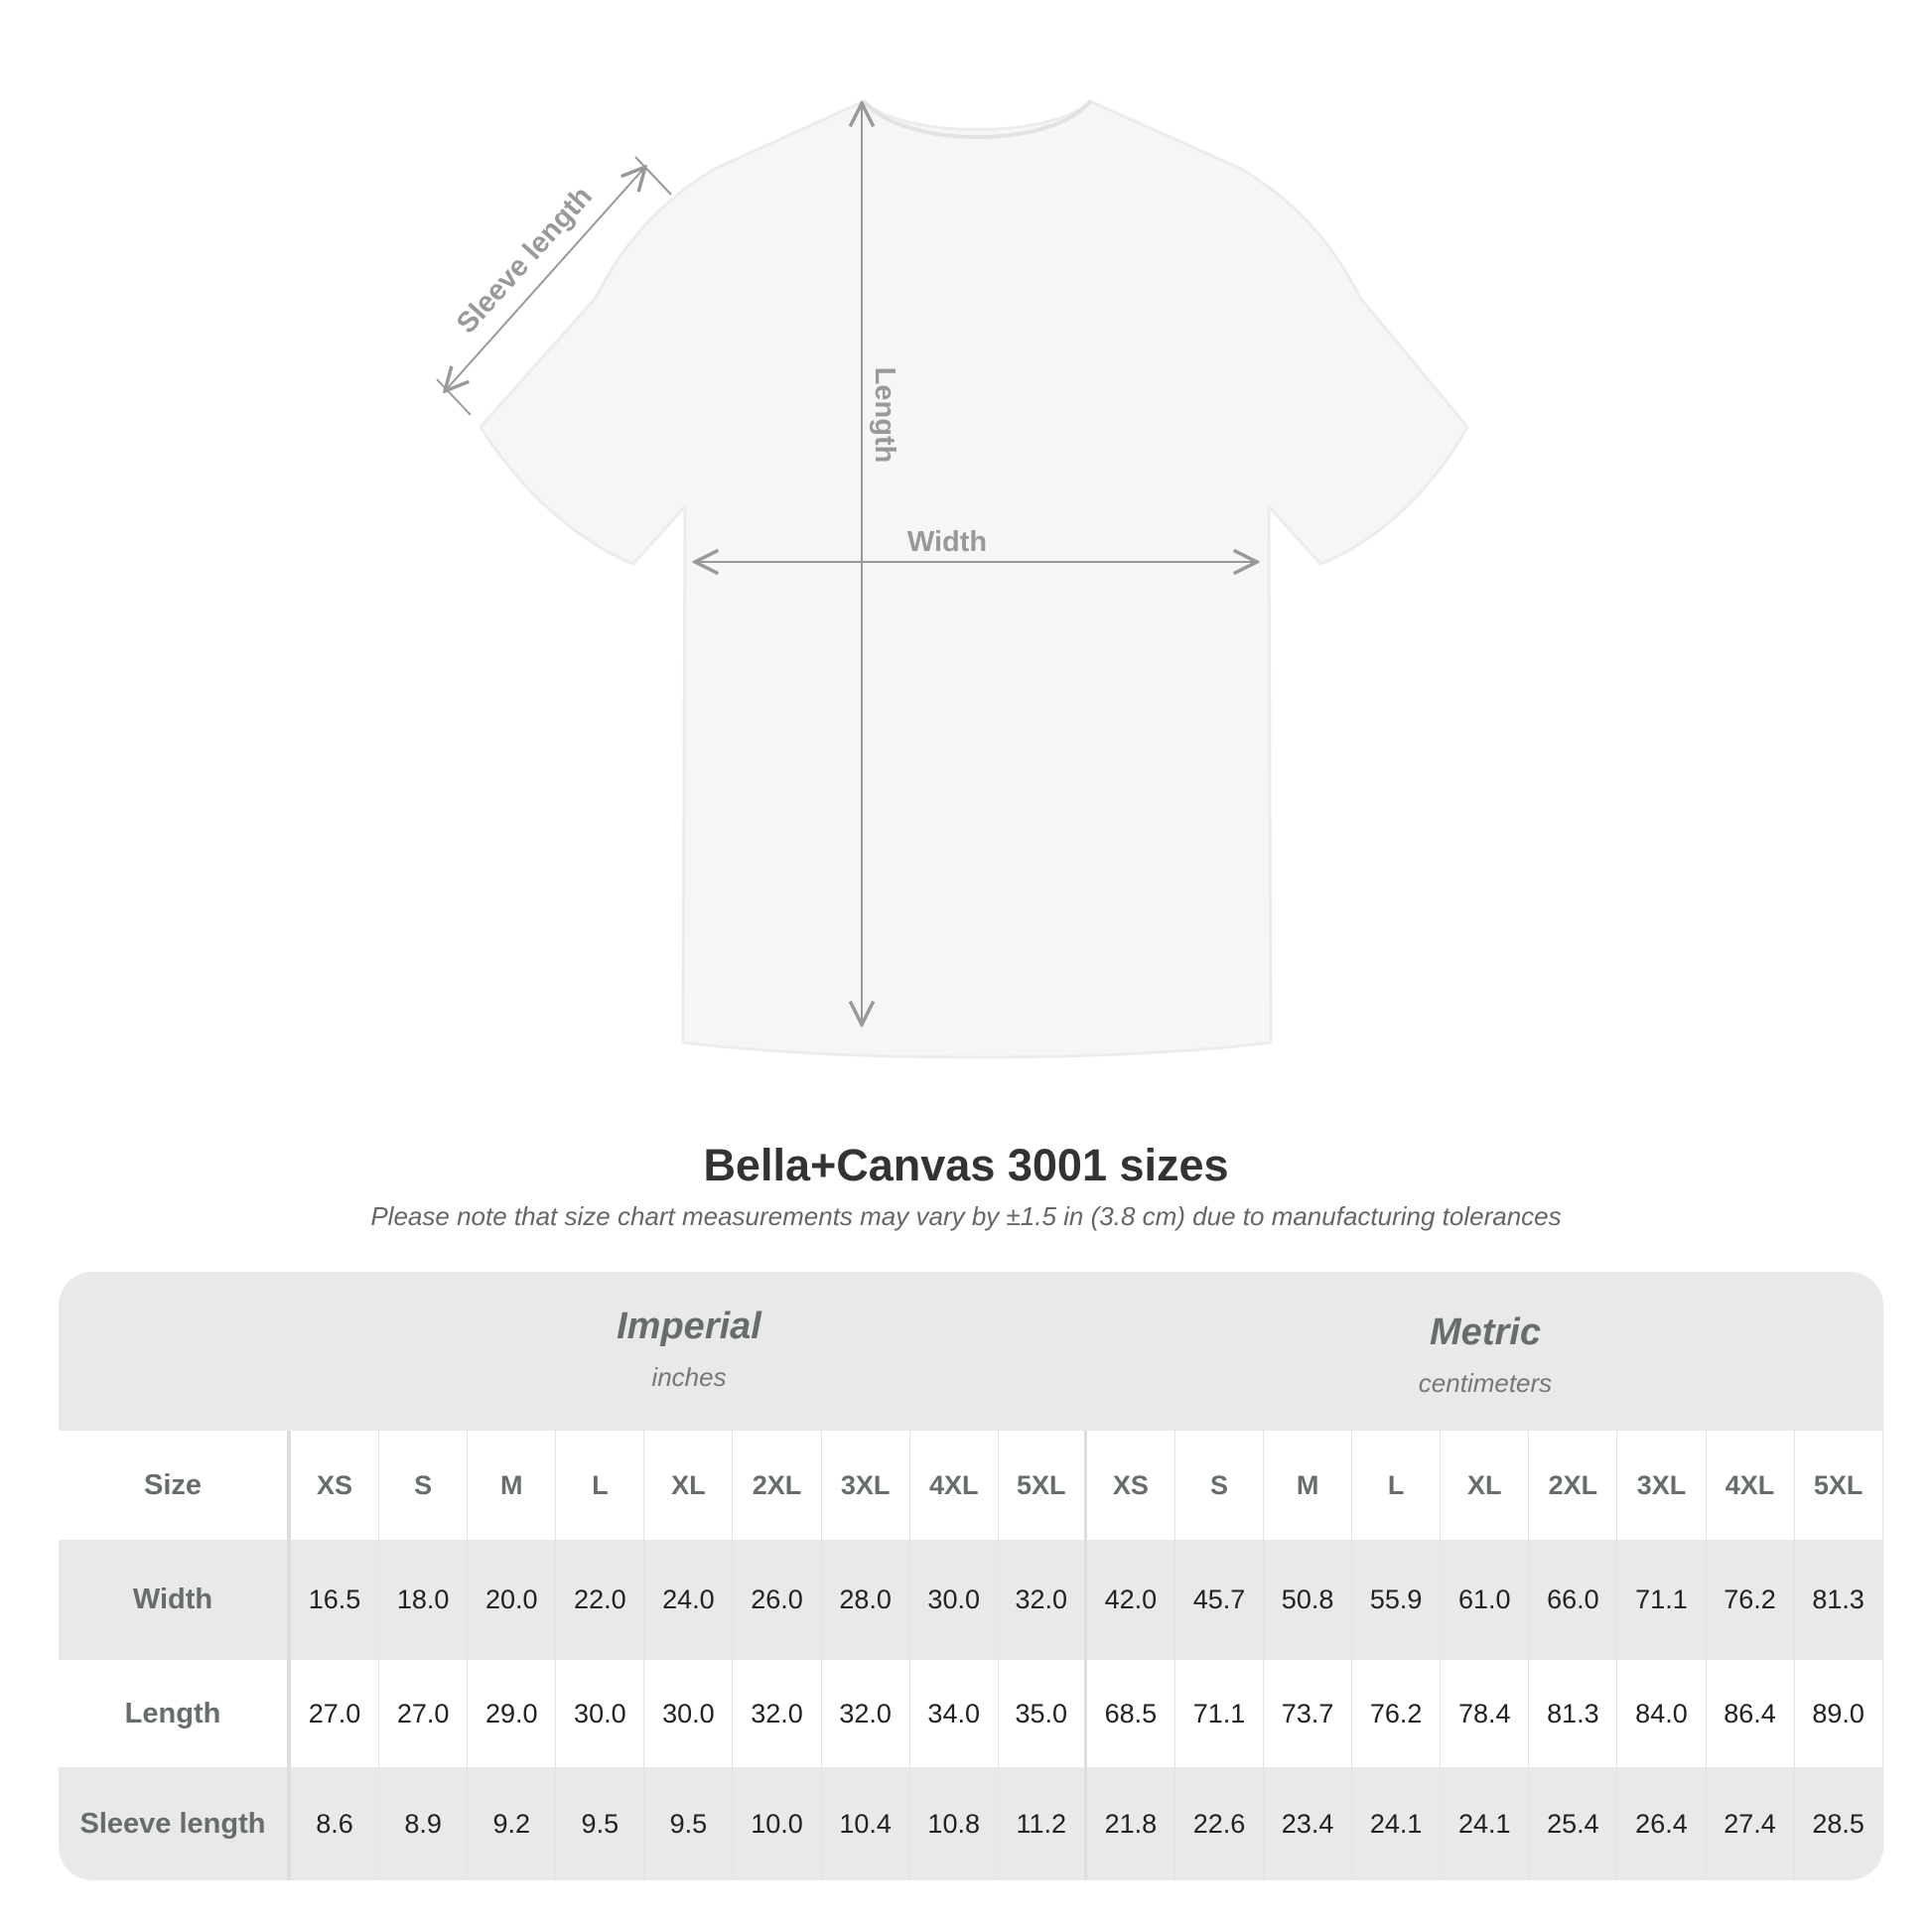 This screenshot has width=1932, height=1932. What do you see at coordinates (1397, 1600) in the screenshot?
I see `table-cell-metric: 55.9` at bounding box center [1397, 1600].